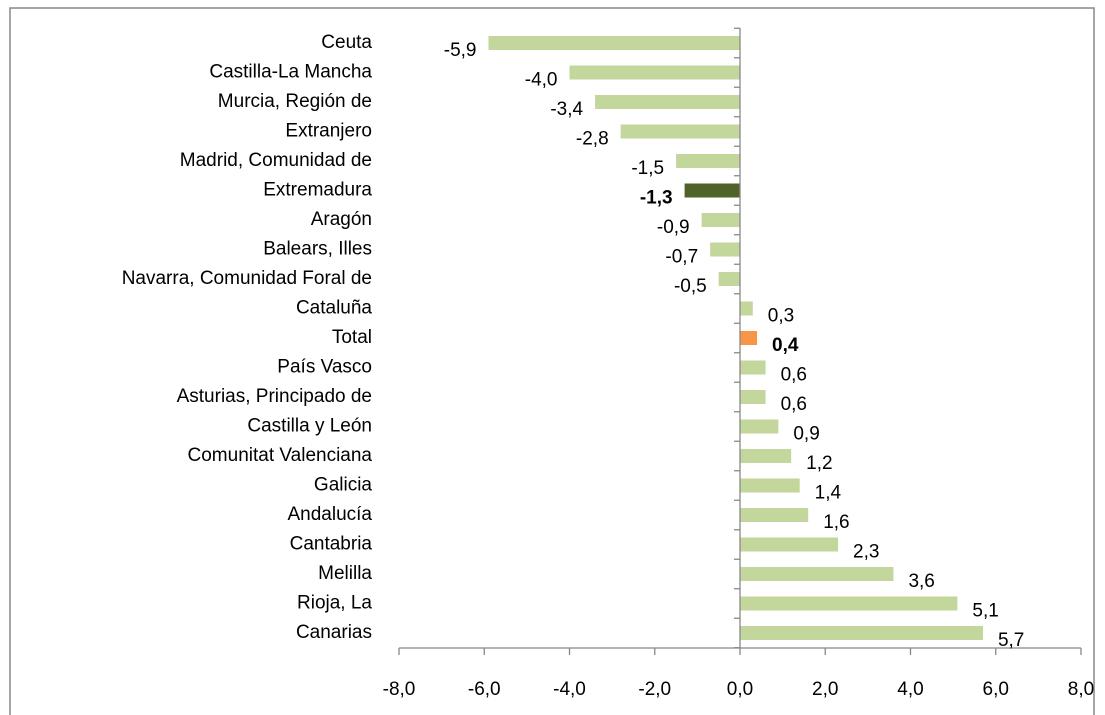 This screenshot has height=715, width=1105. I want to click on category-label: Castilla-La Mancha, so click(290, 72).